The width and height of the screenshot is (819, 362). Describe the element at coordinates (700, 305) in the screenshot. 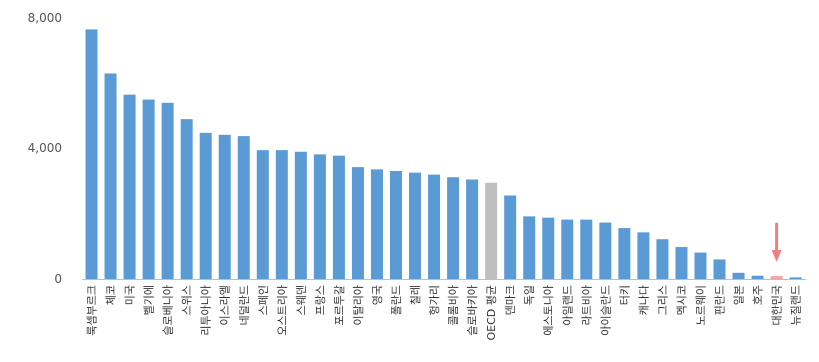

I see `category-label: 노르웨이` at that location.